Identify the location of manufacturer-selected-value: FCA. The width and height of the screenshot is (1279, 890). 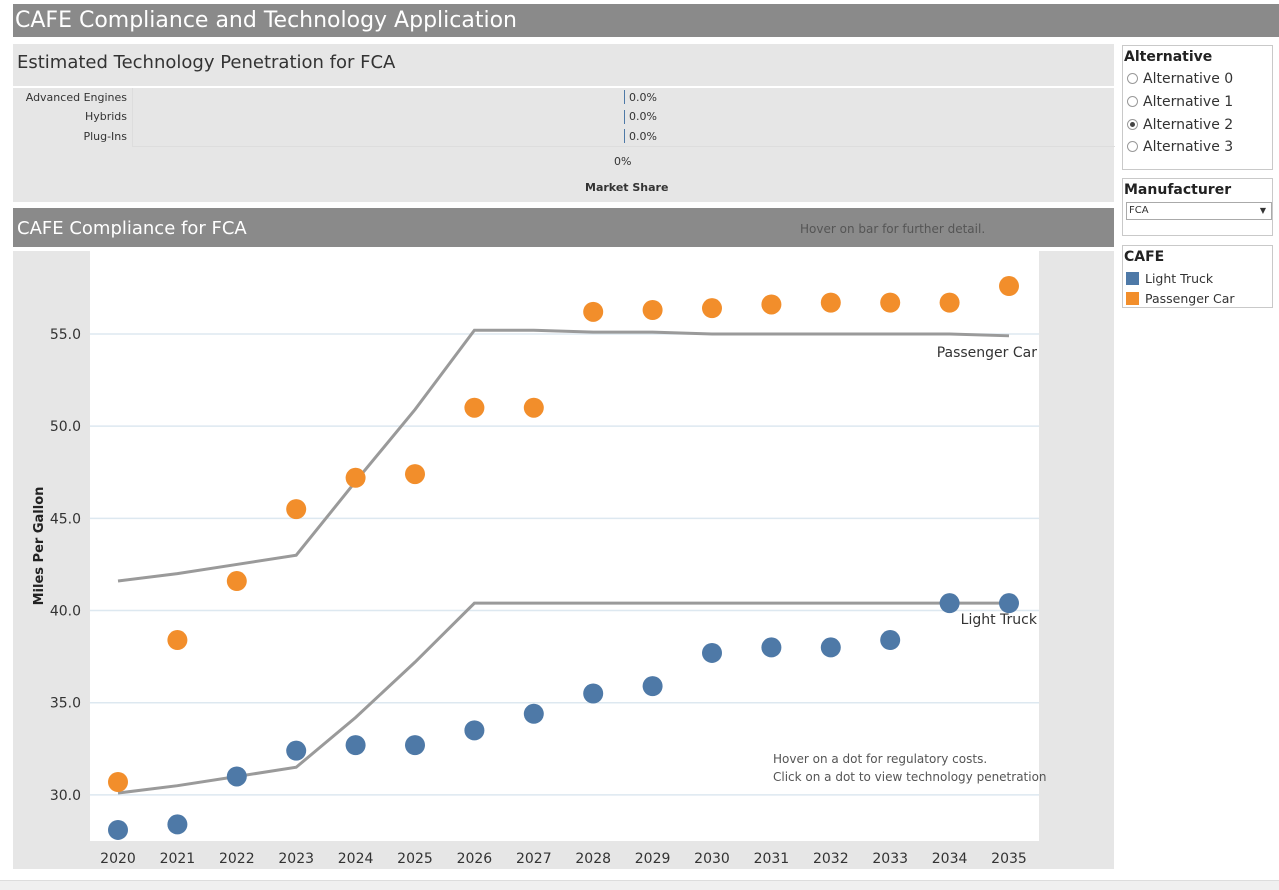
(1139, 210).